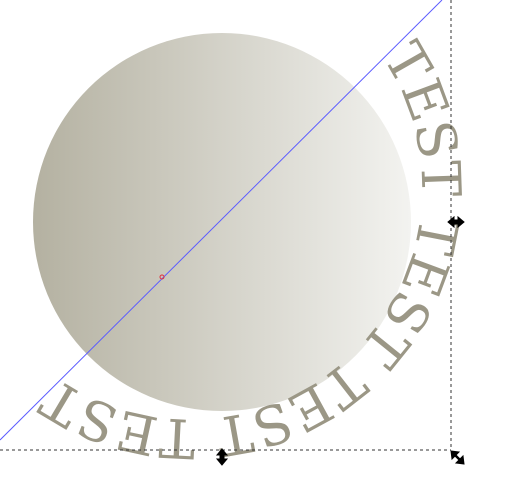  What do you see at coordinates (222, 457) in the screenshot?
I see `scale-vertical-arrow-icon` at bounding box center [222, 457].